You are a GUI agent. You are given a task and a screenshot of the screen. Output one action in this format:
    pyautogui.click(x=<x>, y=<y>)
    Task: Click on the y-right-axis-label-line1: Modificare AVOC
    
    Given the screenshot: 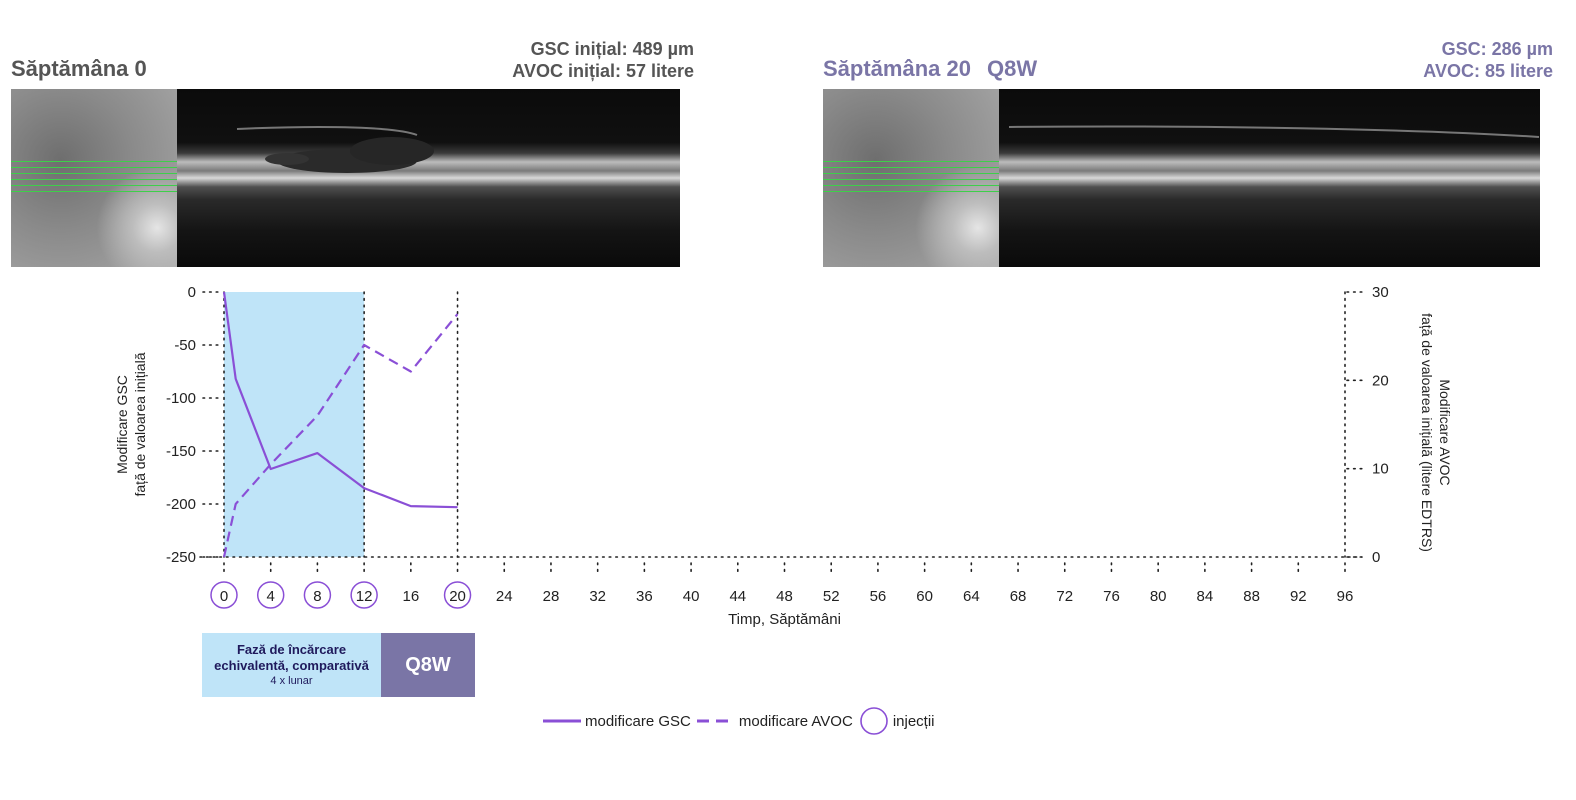 What is the action you would take?
    pyautogui.click(x=1445, y=432)
    